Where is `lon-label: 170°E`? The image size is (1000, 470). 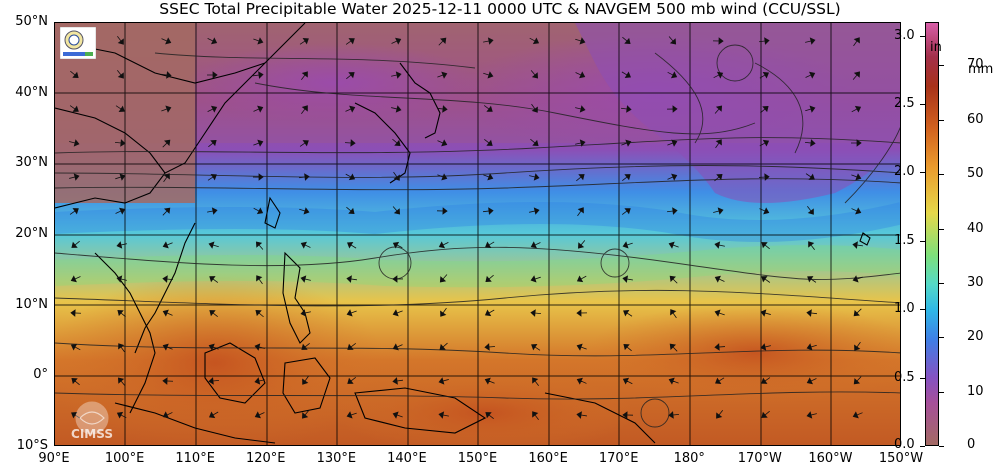 lon-label: 170°E is located at coordinates (618, 458).